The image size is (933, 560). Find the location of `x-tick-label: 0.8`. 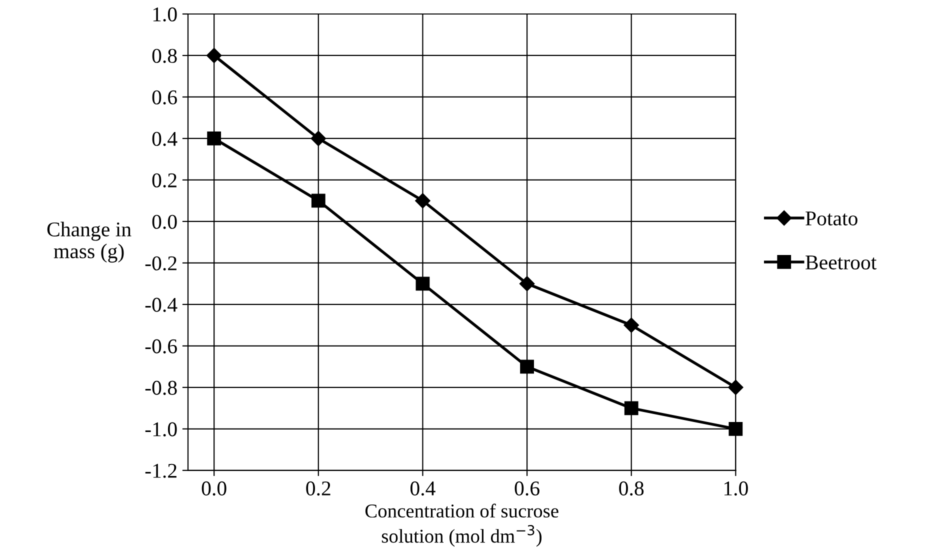

x-tick-label: 0.8 is located at coordinates (631, 488).